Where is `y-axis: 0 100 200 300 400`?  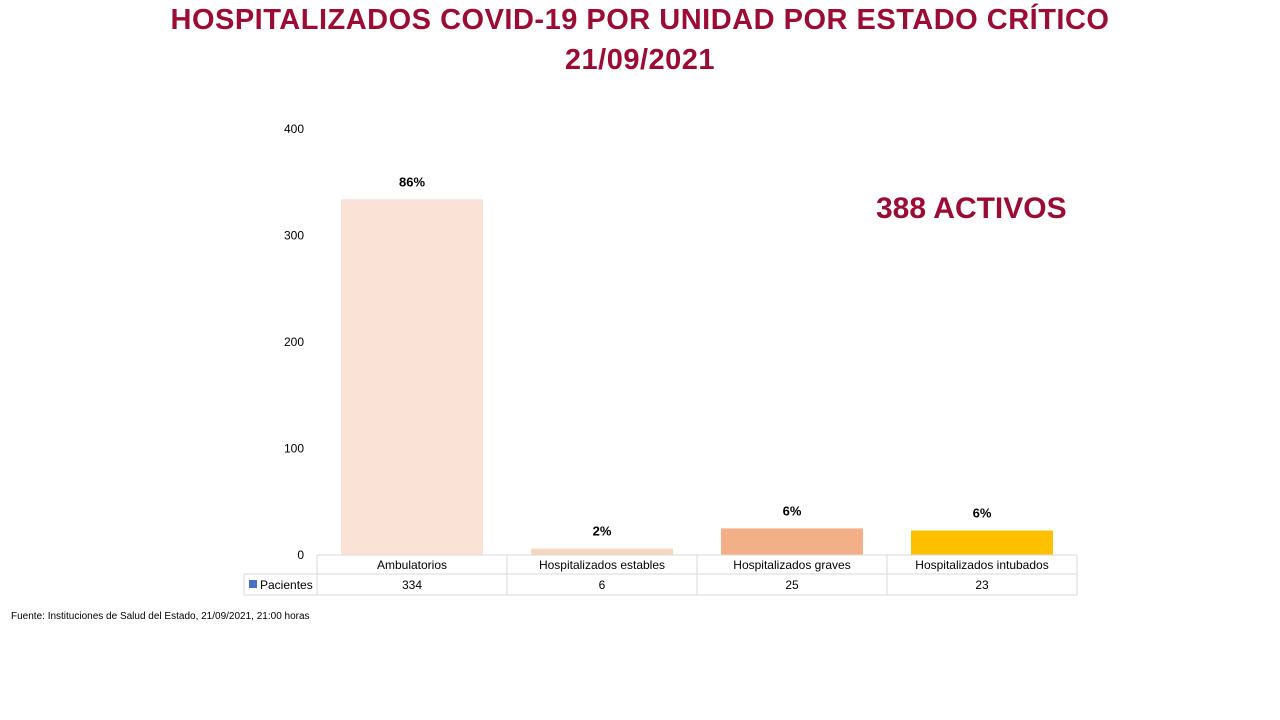 y-axis: 0 100 200 300 400 is located at coordinates (294, 342).